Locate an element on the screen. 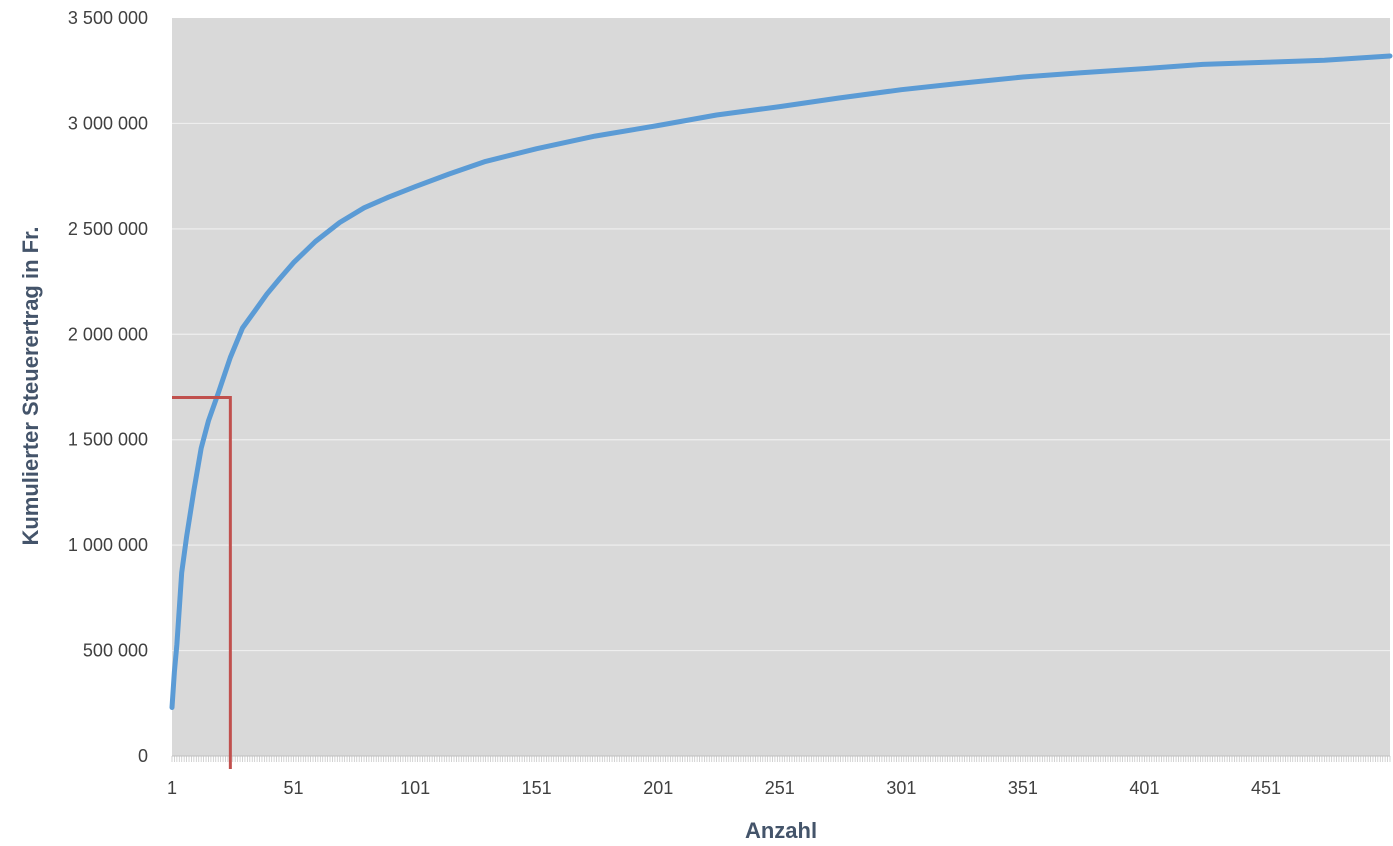 Image resolution: width=1393 pixels, height=846 pixels. x-tick-label: 101 is located at coordinates (415, 788).